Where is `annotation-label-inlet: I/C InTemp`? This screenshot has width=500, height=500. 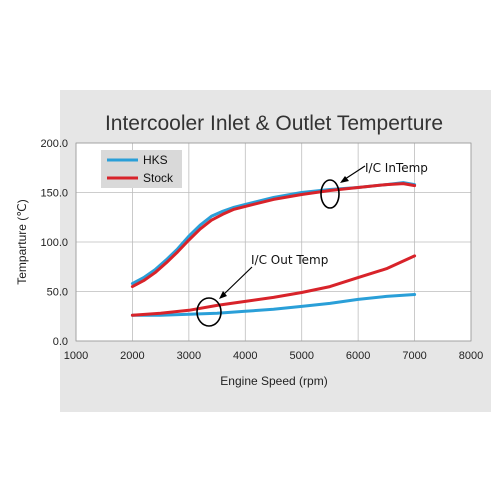
annotation-label-inlet: I/C InTemp is located at coordinates (396, 168).